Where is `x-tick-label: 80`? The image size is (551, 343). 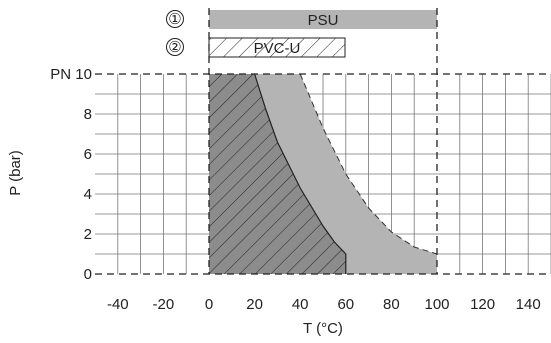 x-tick-label: 80 is located at coordinates (391, 304).